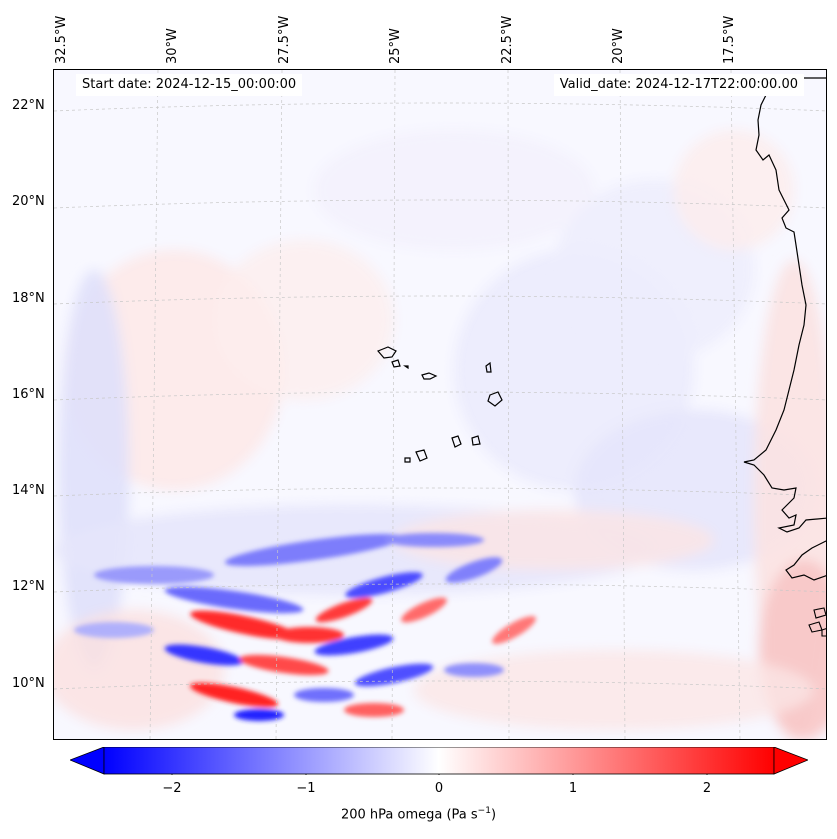 The height and width of the screenshot is (839, 837). I want to click on colorbar-gradient, so click(439, 761).